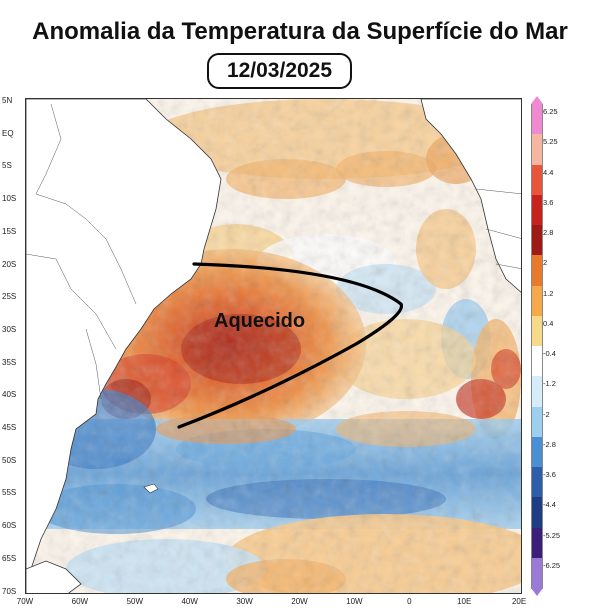 This screenshot has height=611, width=600. Describe the element at coordinates (8, 133) in the screenshot. I see `latitude-label: EQ` at that location.